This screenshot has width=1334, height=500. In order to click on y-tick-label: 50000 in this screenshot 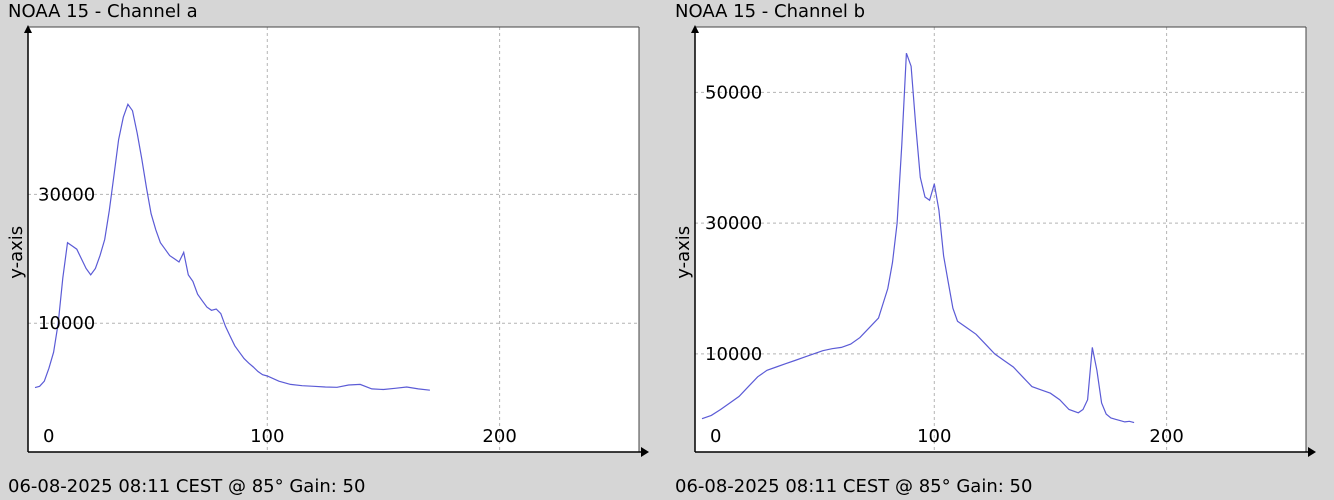, I will do `click(733, 92)`.